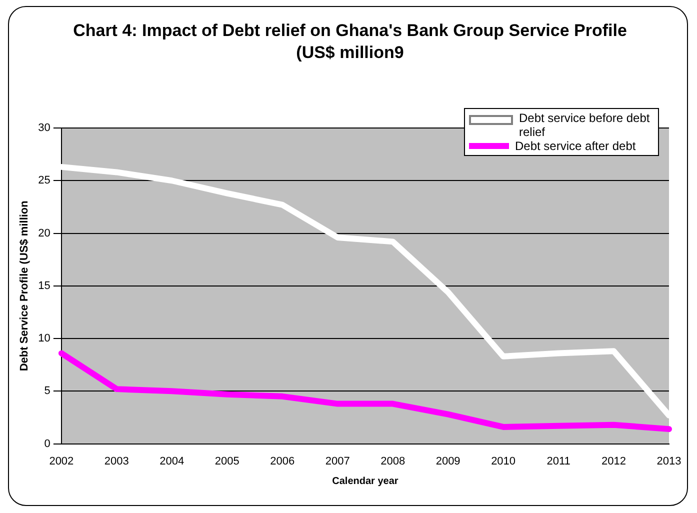 The image size is (697, 513). Describe the element at coordinates (47, 444) in the screenshot. I see `y-tick-label: 0` at that location.